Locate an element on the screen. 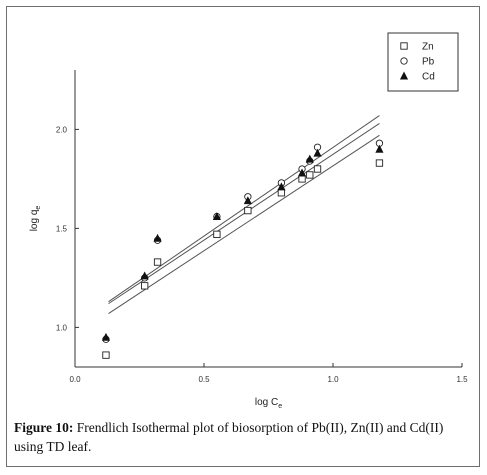 This screenshot has height=475, width=487. y-tick-label: 1.5 is located at coordinates (62, 228).